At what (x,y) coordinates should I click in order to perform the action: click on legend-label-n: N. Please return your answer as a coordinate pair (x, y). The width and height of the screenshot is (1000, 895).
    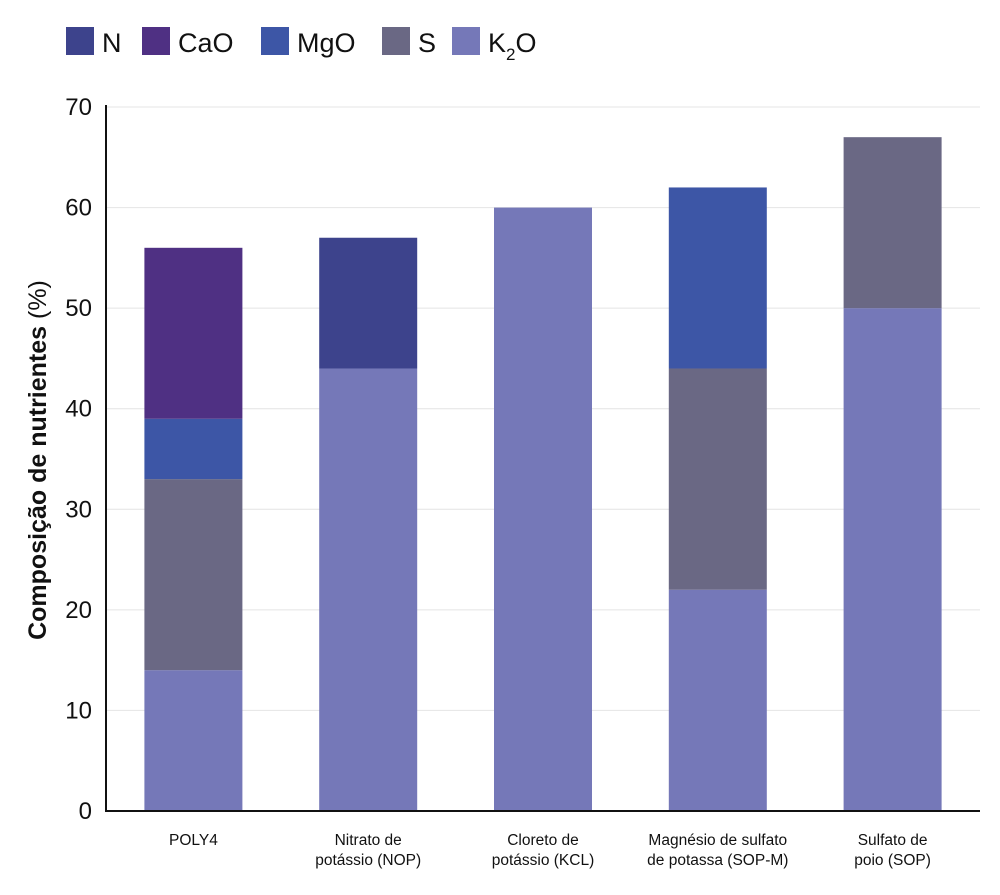
    Looking at the image, I should click on (112, 43).